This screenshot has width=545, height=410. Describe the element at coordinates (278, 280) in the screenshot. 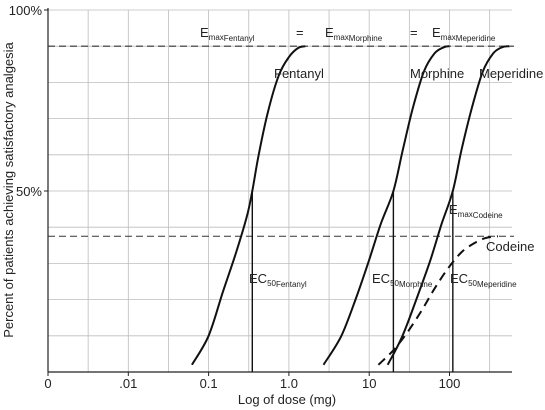

I see `fentanyl-ec50-label: EC50Fentanyl` at that location.